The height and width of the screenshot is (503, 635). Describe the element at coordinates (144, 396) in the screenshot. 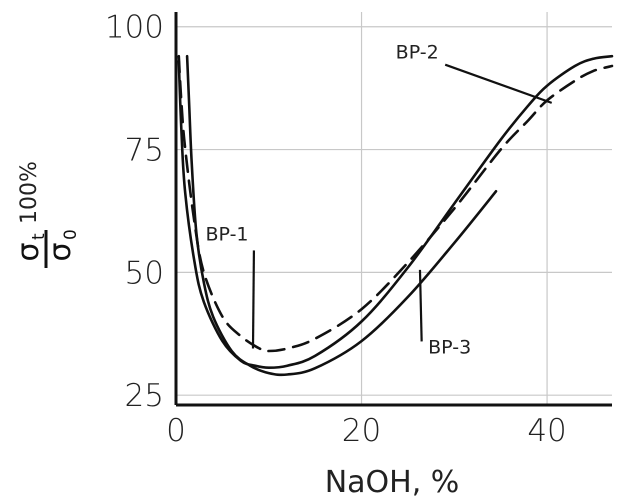

I see `y-tick-label-25: 25` at that location.